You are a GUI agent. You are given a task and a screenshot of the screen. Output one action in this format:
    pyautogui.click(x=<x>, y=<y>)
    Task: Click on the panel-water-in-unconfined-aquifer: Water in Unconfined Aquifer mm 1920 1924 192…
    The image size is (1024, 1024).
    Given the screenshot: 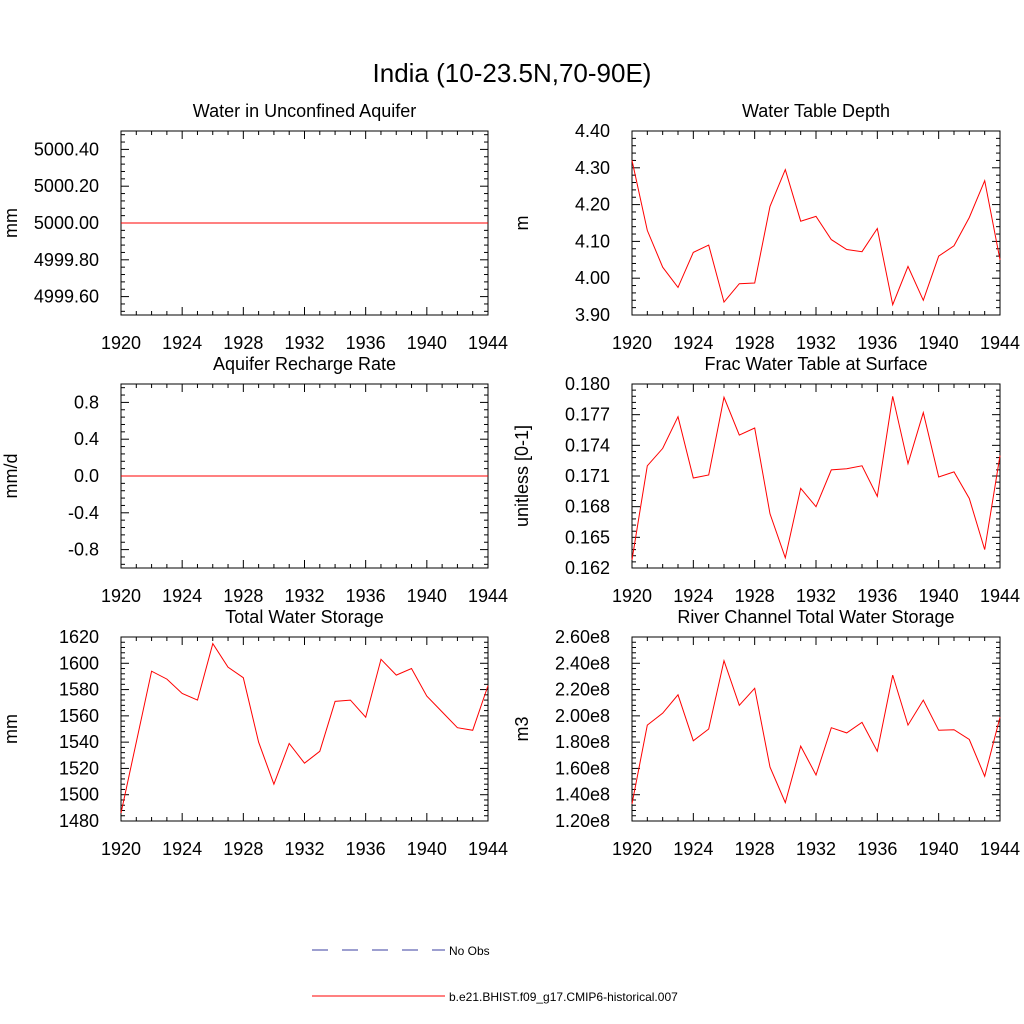 What is the action you would take?
    pyautogui.click(x=254, y=227)
    